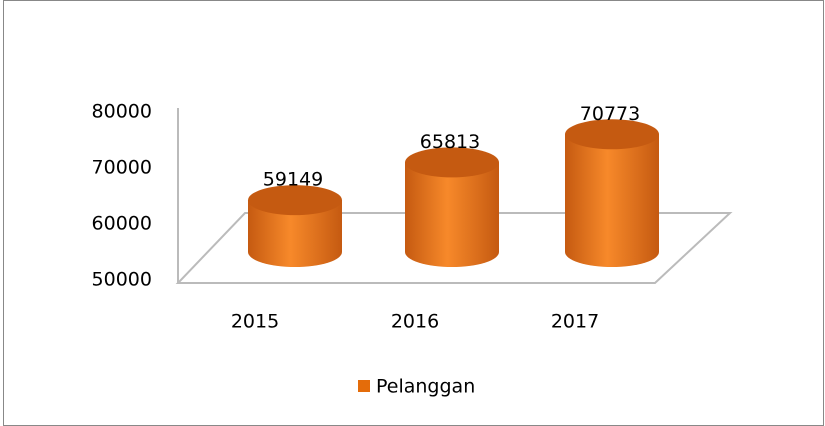 The height and width of the screenshot is (426, 825). What do you see at coordinates (122, 168) in the screenshot?
I see `y-tick-label: 70000` at bounding box center [122, 168].